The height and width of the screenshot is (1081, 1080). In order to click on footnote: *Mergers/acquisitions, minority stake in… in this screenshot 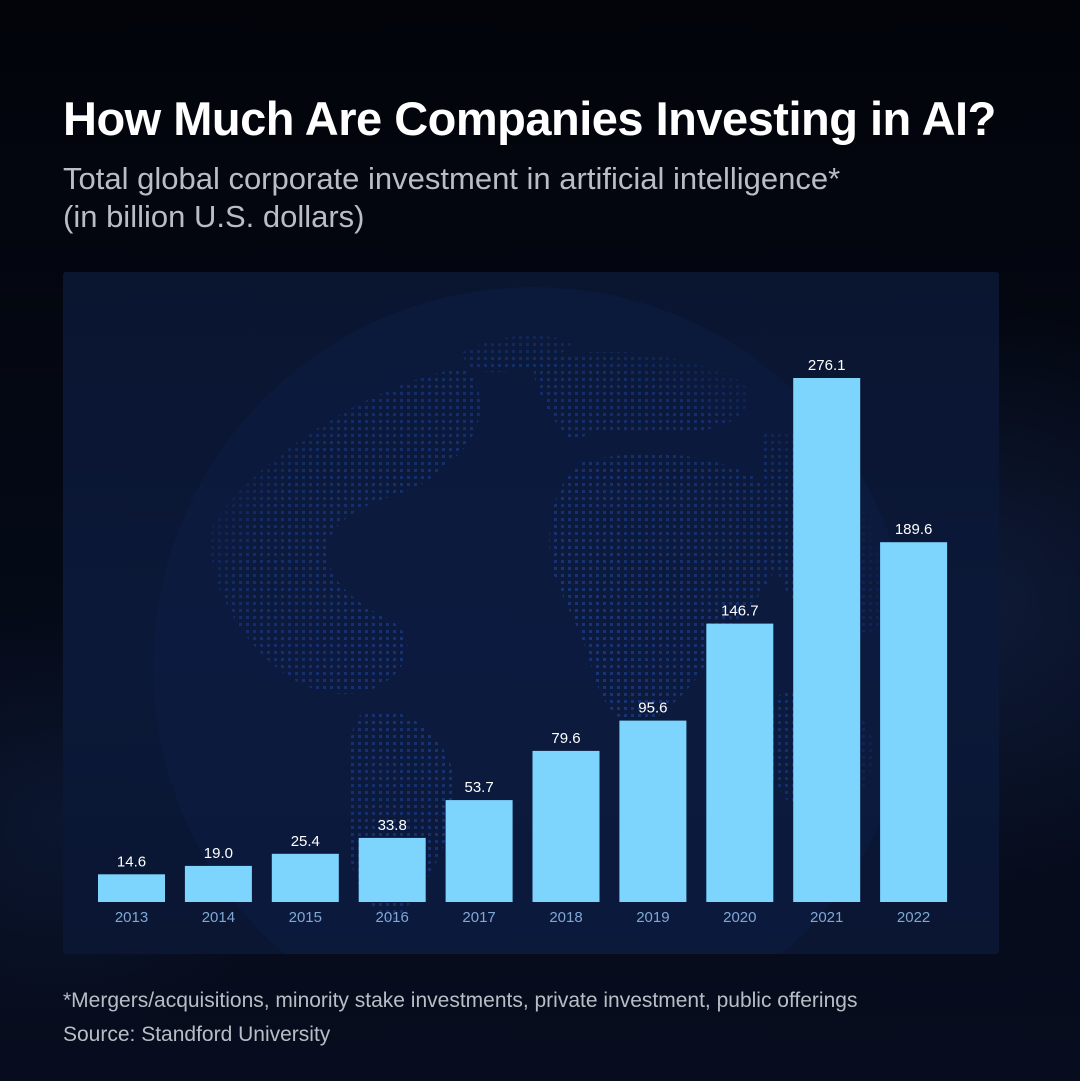, I will do `click(460, 1018)`.